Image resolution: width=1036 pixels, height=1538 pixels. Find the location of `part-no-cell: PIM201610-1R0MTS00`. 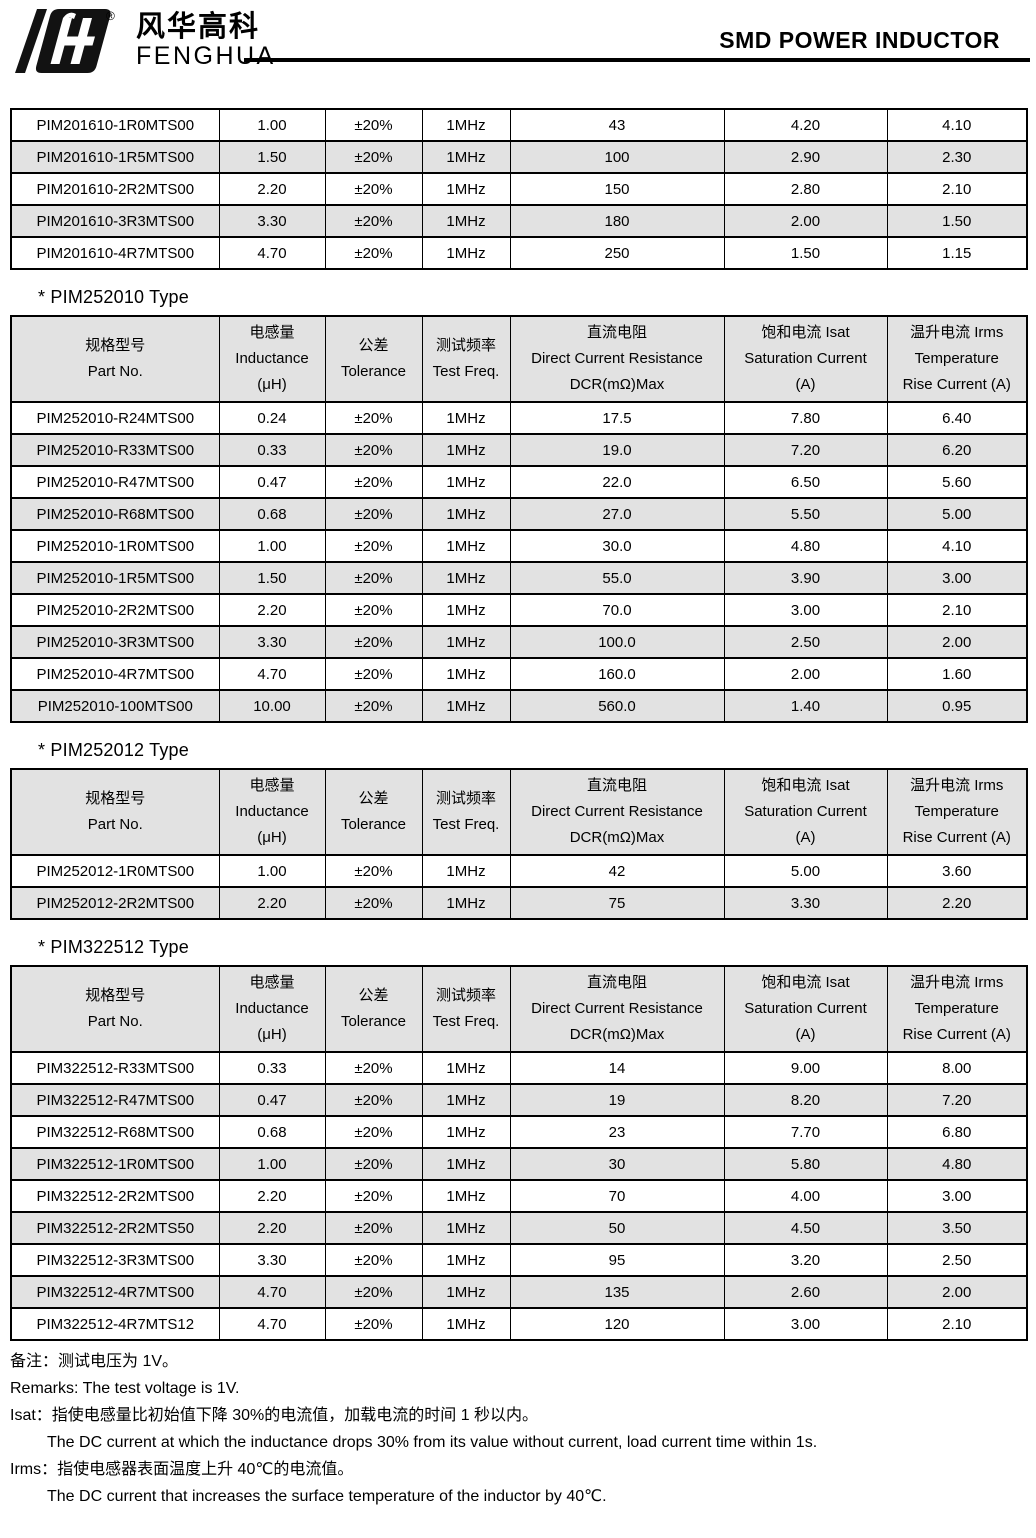

part-no-cell: PIM201610-1R0MTS00 is located at coordinates (115, 125).